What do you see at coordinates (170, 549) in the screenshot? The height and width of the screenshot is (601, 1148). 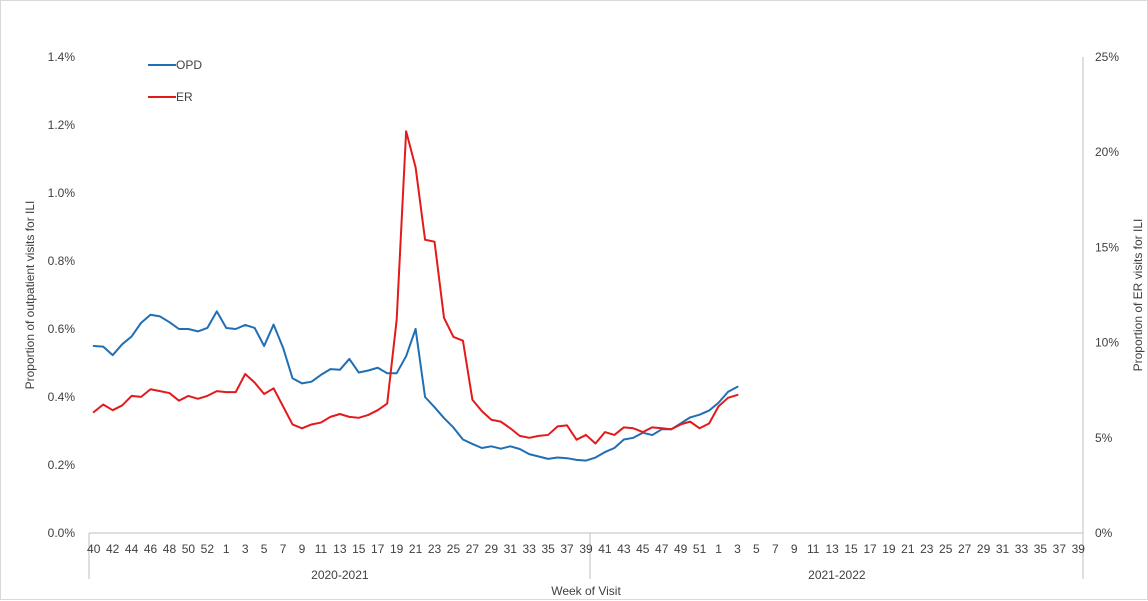 I see `x-tick-label: 48` at bounding box center [170, 549].